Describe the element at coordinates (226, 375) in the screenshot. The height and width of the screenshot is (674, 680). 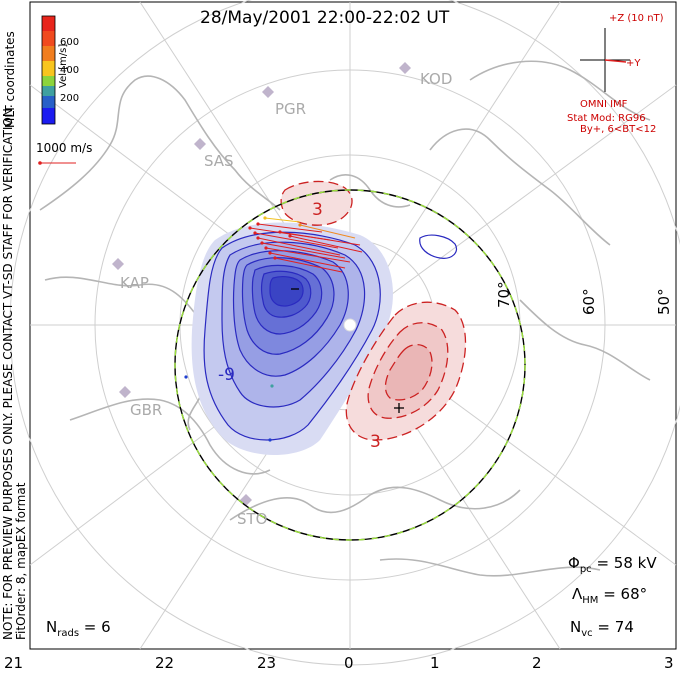
I see `contour-label-neg: -9` at that location.